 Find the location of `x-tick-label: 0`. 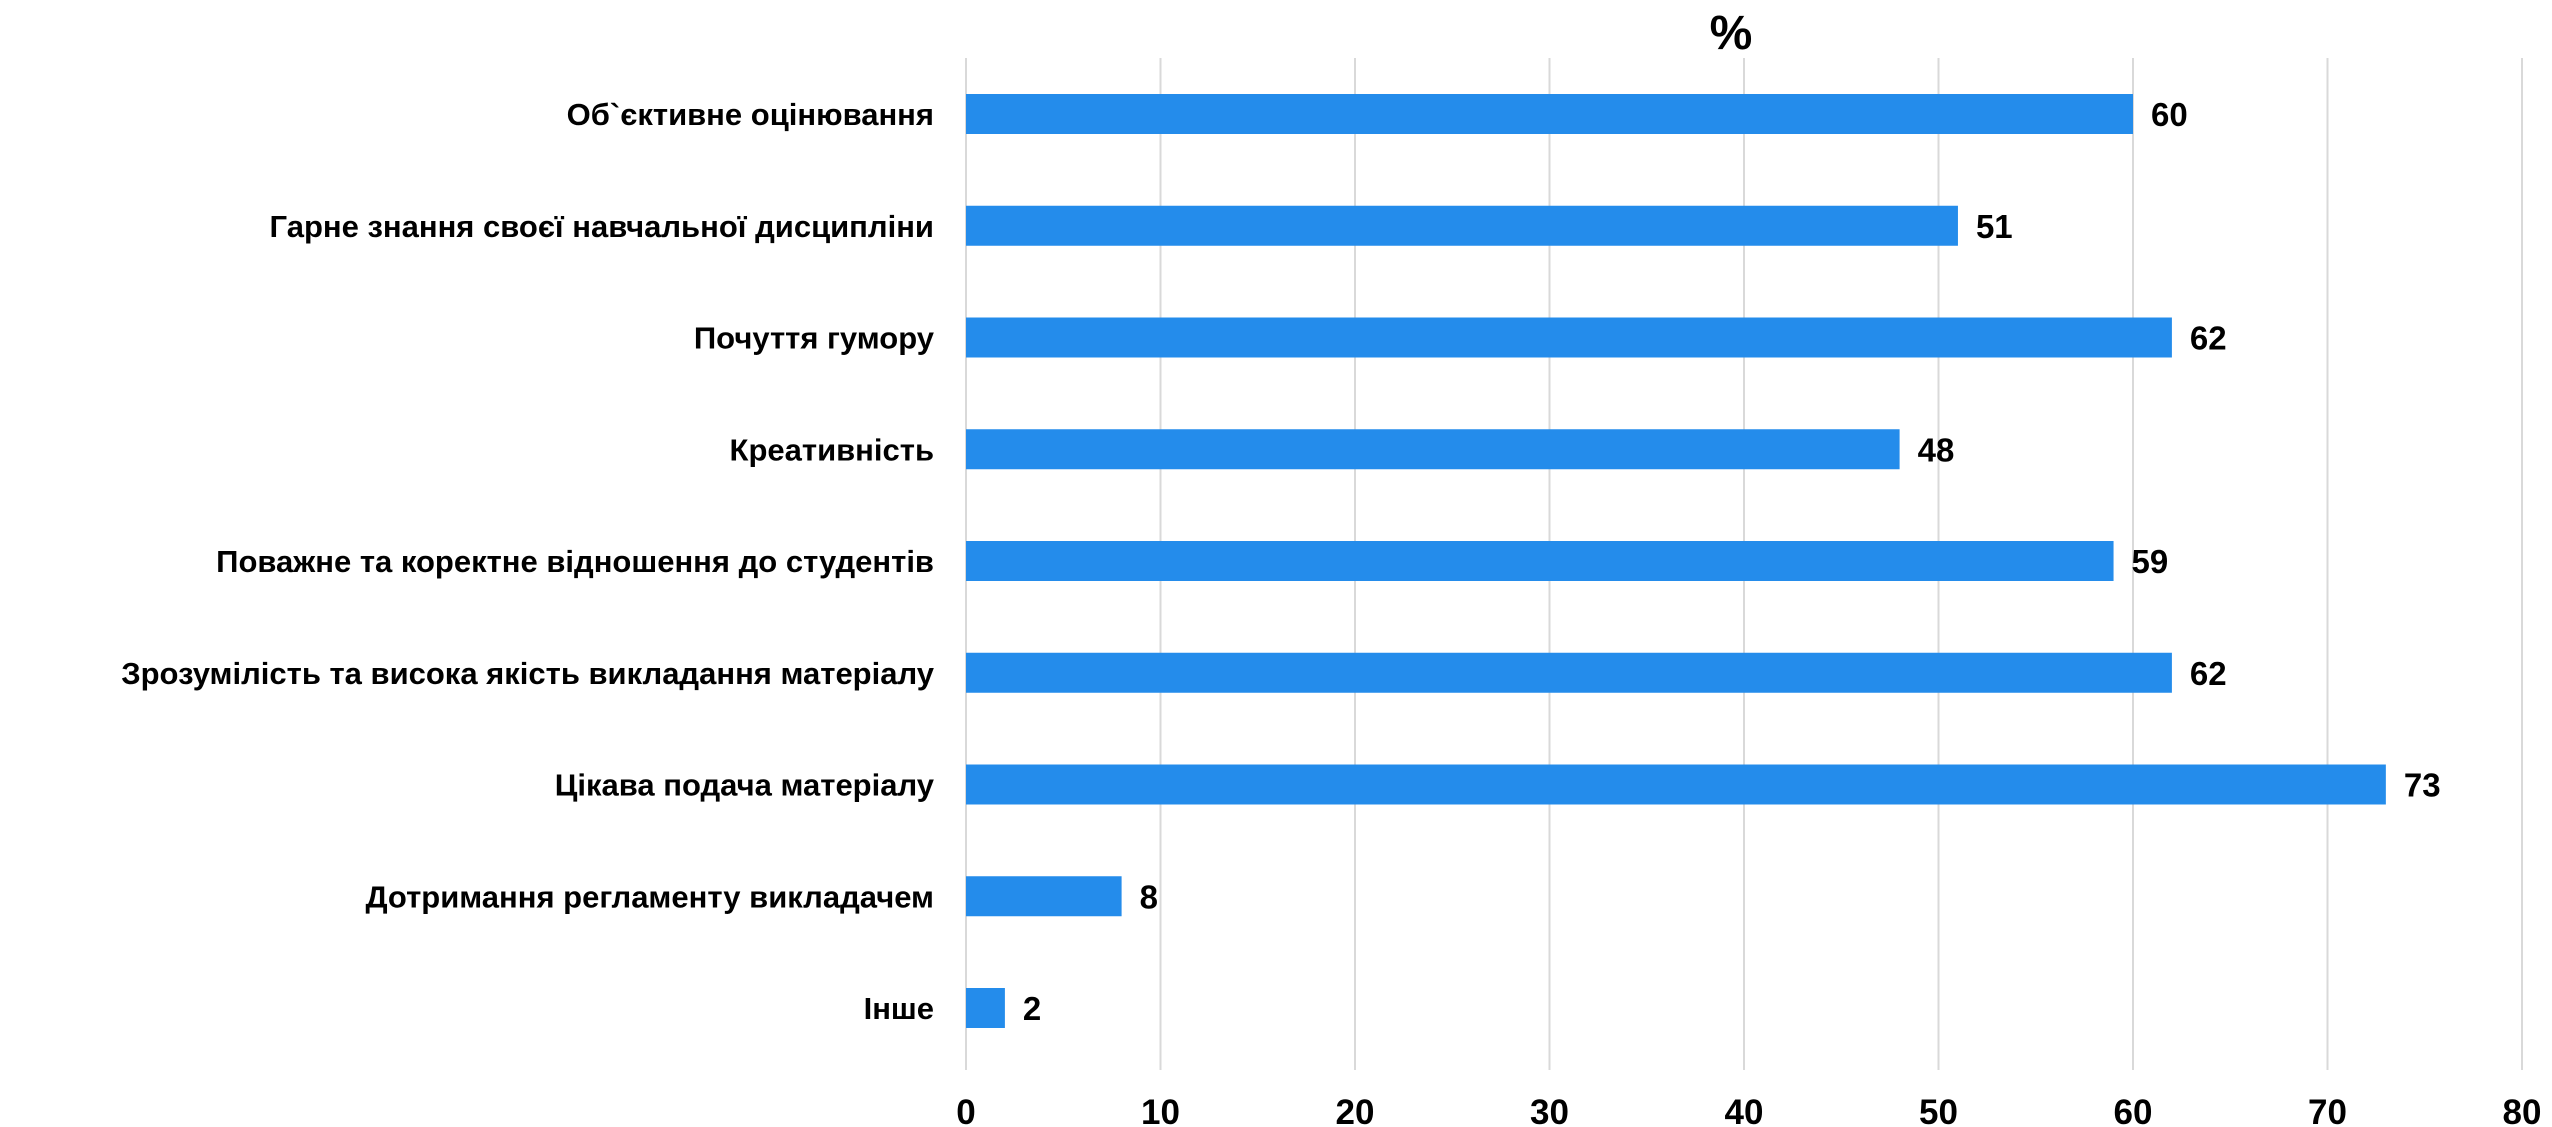

x-tick-label: 0 is located at coordinates (965, 1110).